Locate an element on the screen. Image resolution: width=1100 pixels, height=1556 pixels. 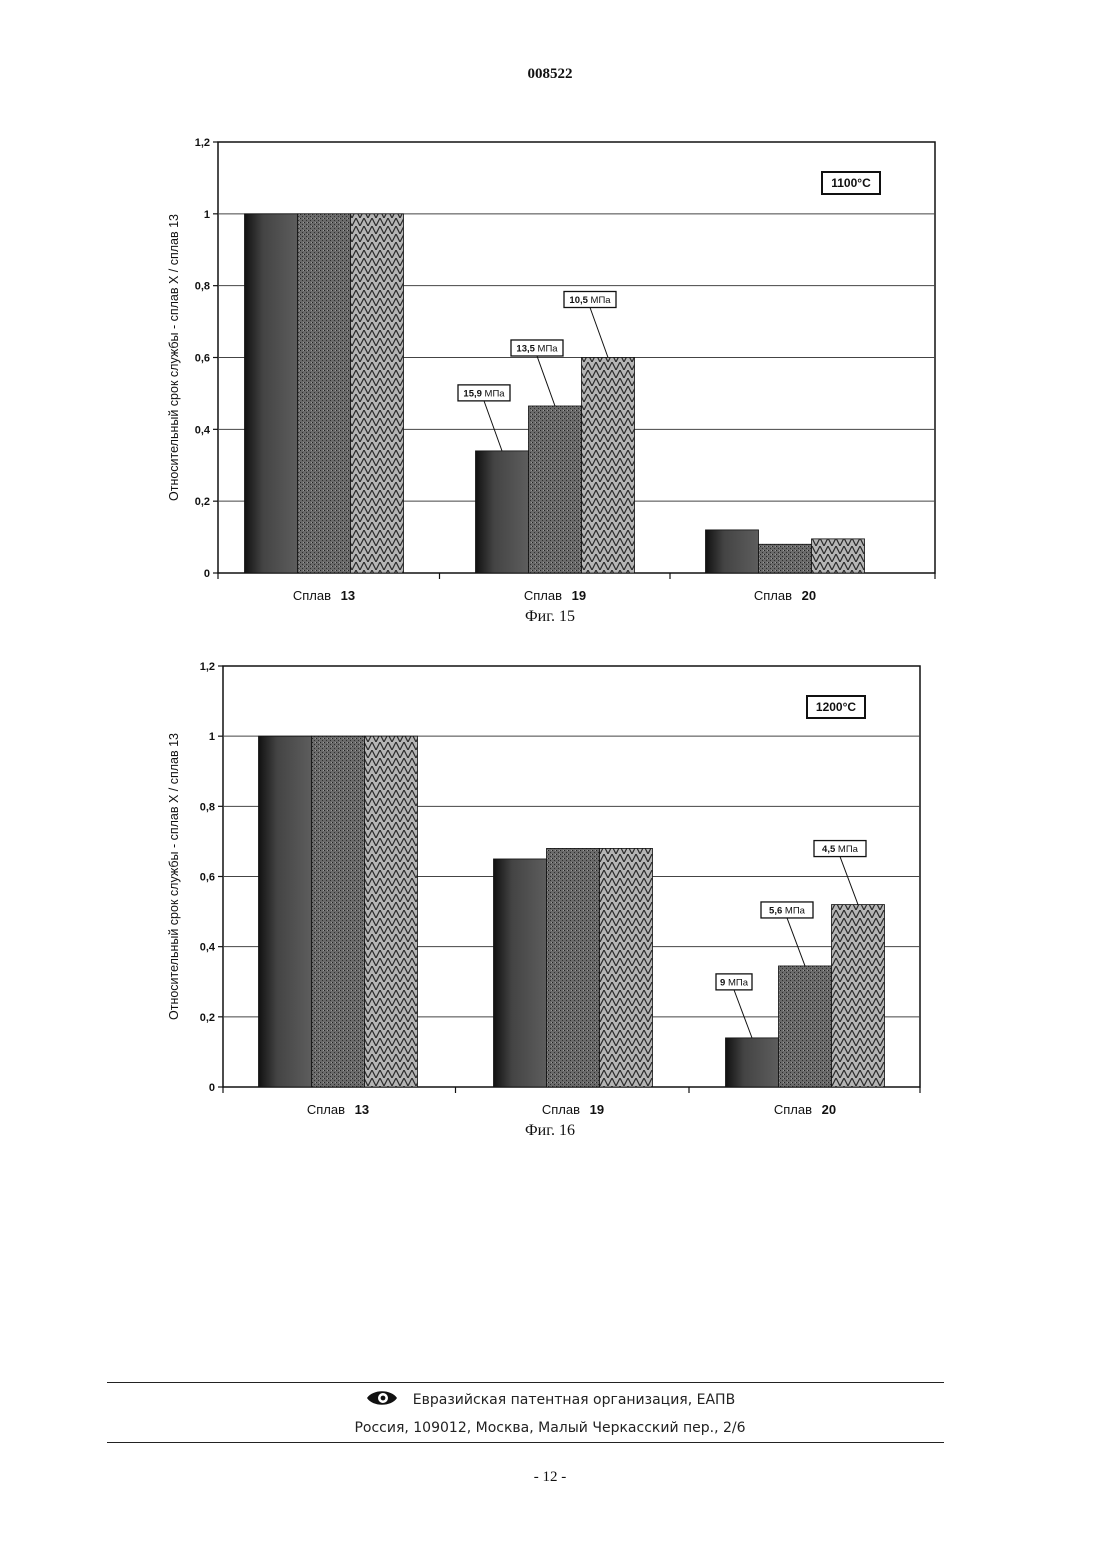
footer-org-line: Евразийская патентная организация, ЕАПВ is located at coordinates (550, 1400).